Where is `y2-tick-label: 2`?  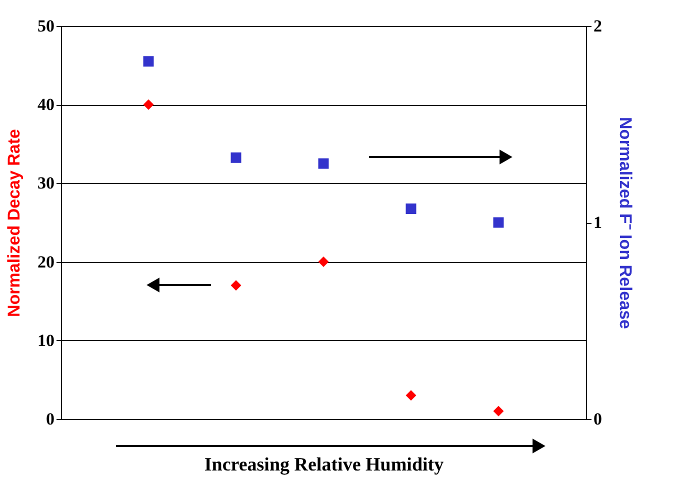 y2-tick-label: 2 is located at coordinates (598, 26).